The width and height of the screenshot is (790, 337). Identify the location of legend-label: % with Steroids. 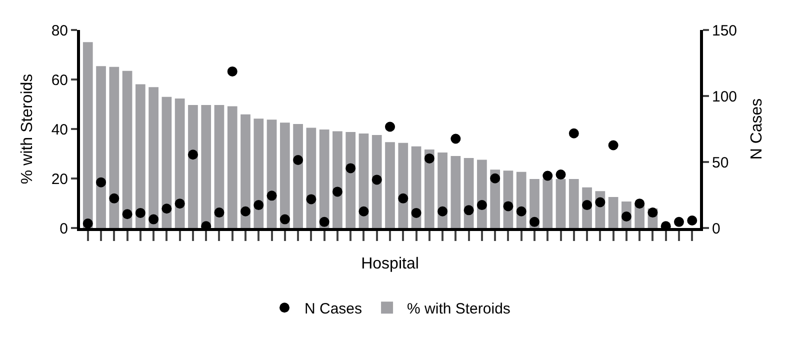
(458, 309).